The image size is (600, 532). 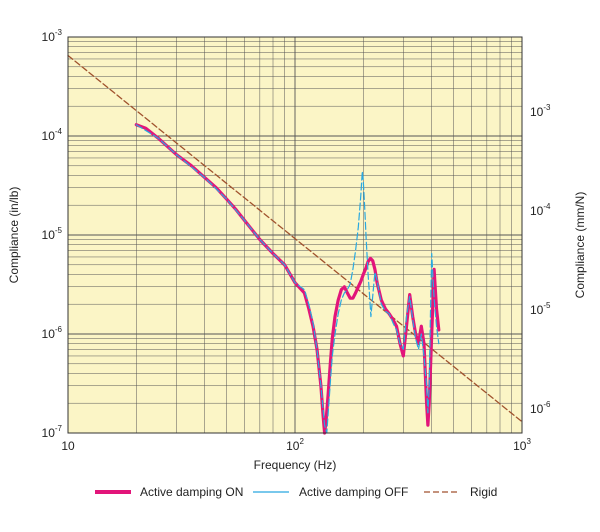 What do you see at coordinates (580, 245) in the screenshot?
I see `y-axis-title-right: Compliance (mm/N)` at bounding box center [580, 245].